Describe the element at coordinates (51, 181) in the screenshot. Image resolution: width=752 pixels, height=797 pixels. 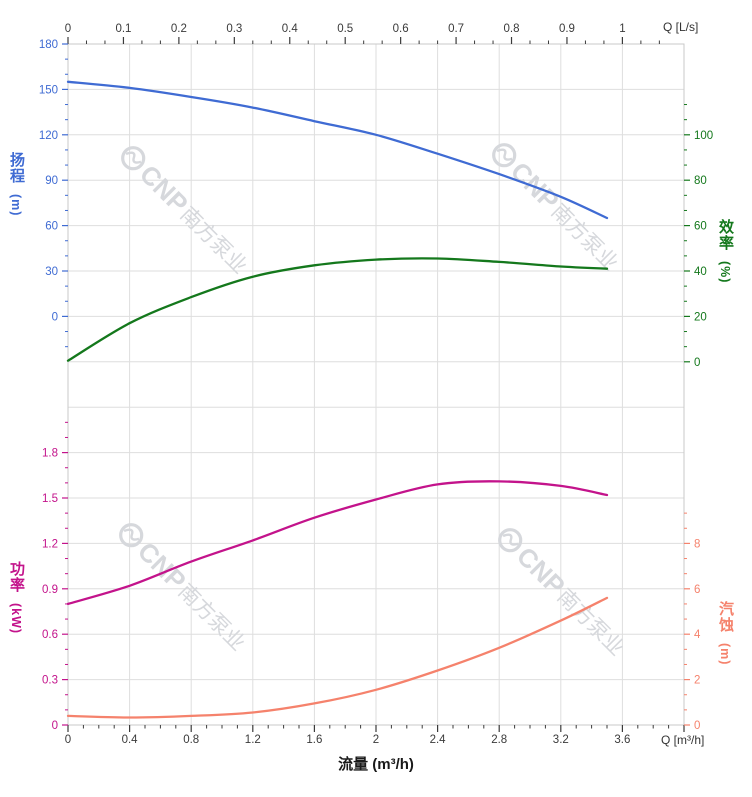
I see `svg-text: 90` at that location.